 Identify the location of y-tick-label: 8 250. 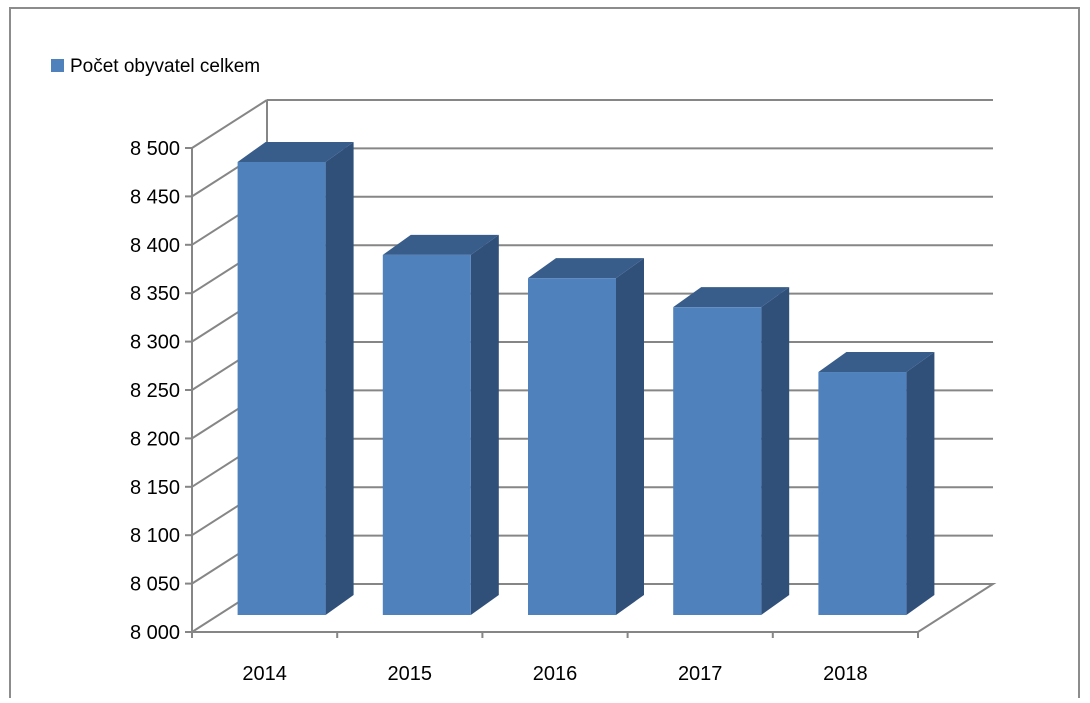
(155, 391).